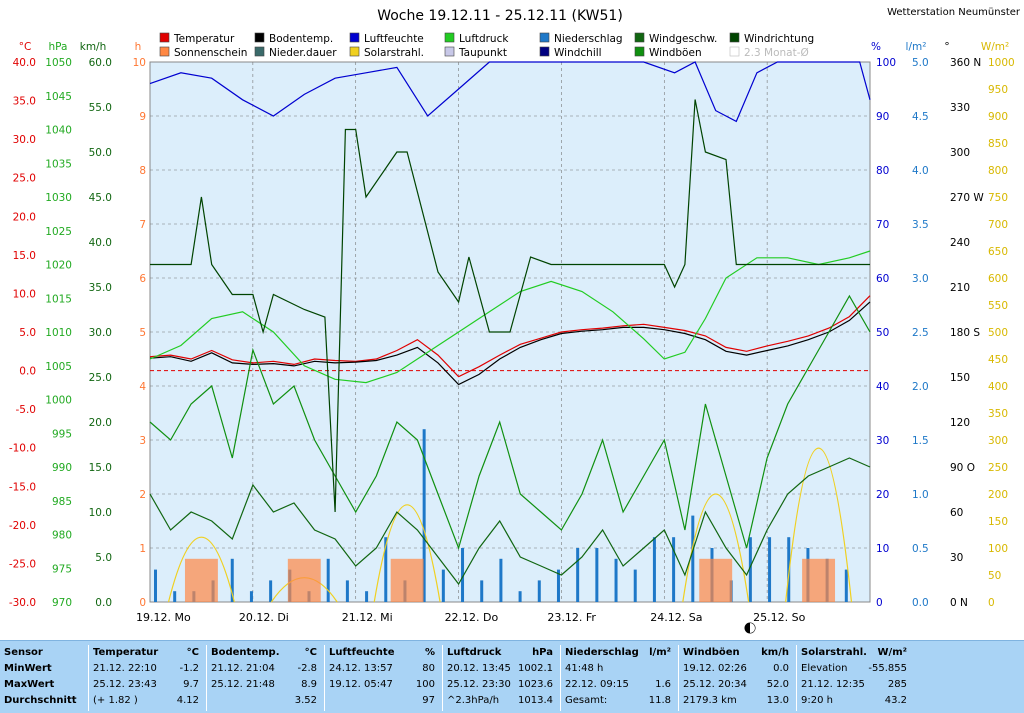 This screenshot has width=1024, height=713. What do you see at coordinates (22, 487) in the screenshot?
I see `axis-tick-temp: -15.0` at bounding box center [22, 487].